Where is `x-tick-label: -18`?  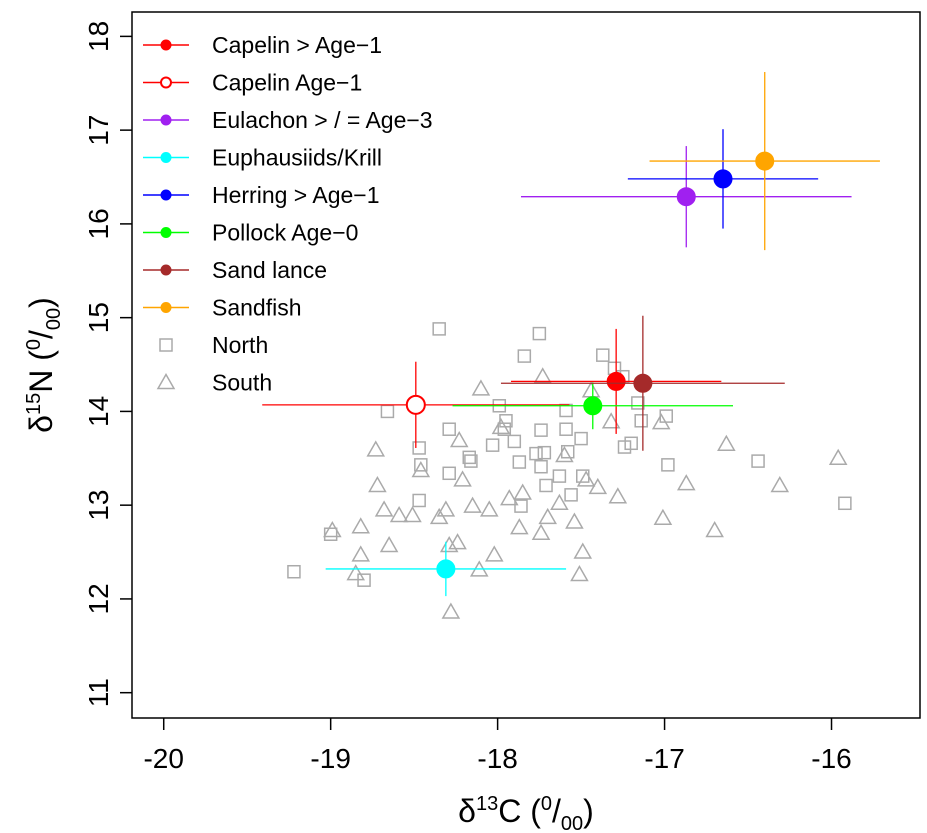 x-tick-label: -18 is located at coordinates (497, 758).